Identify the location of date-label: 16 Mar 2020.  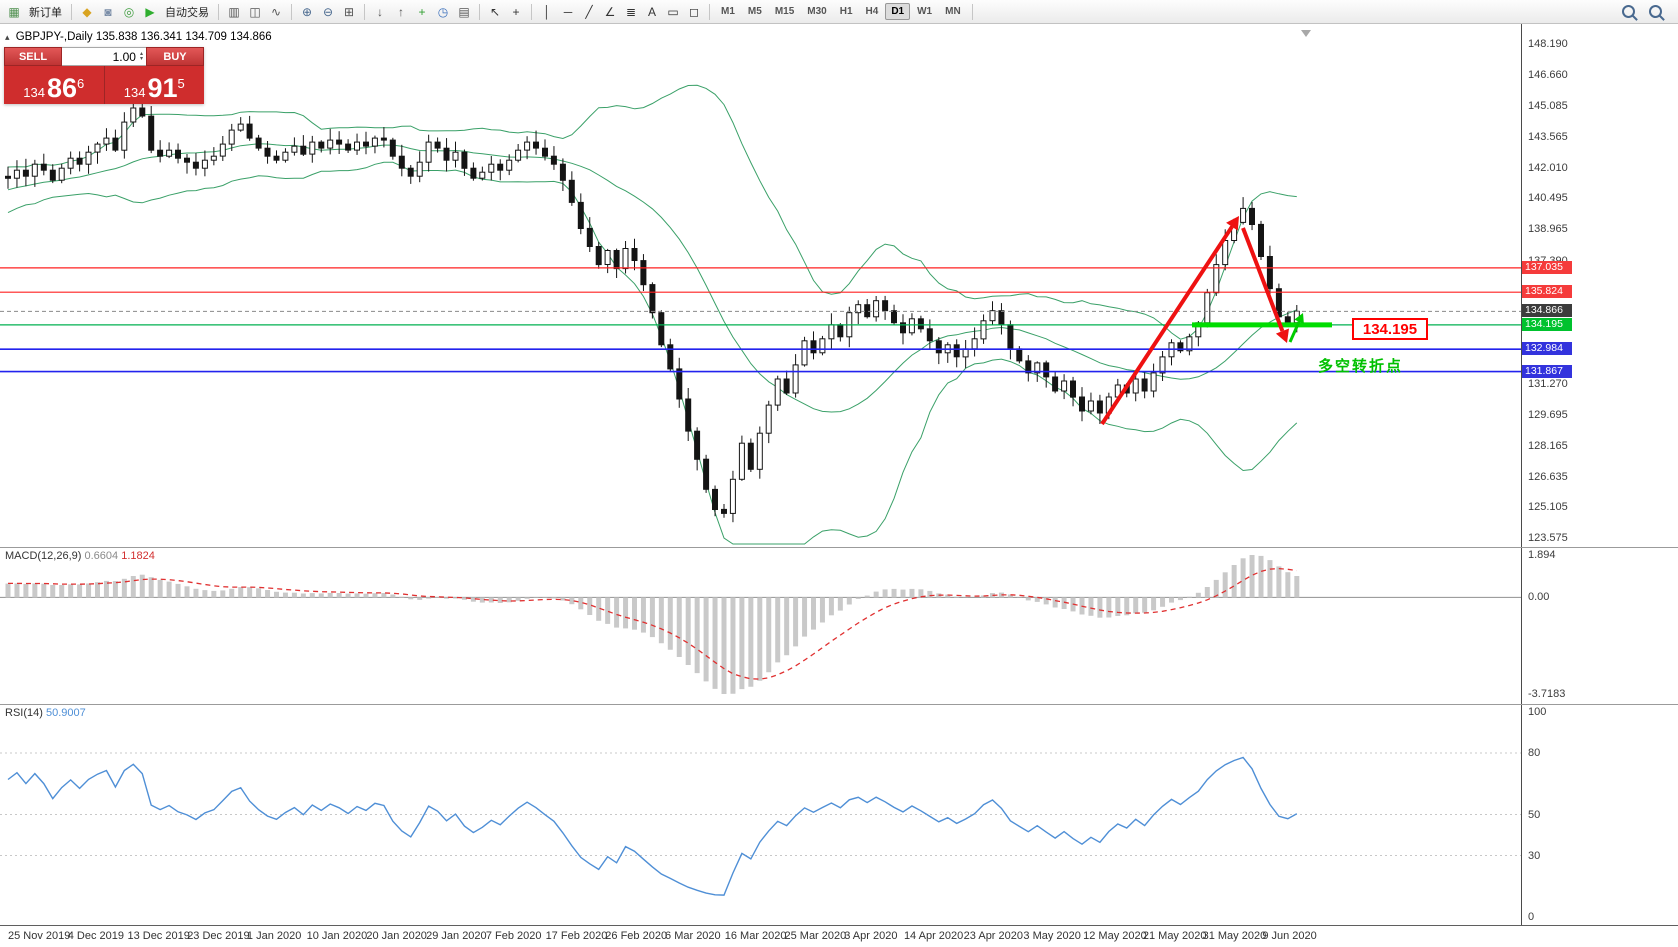
(755, 936).